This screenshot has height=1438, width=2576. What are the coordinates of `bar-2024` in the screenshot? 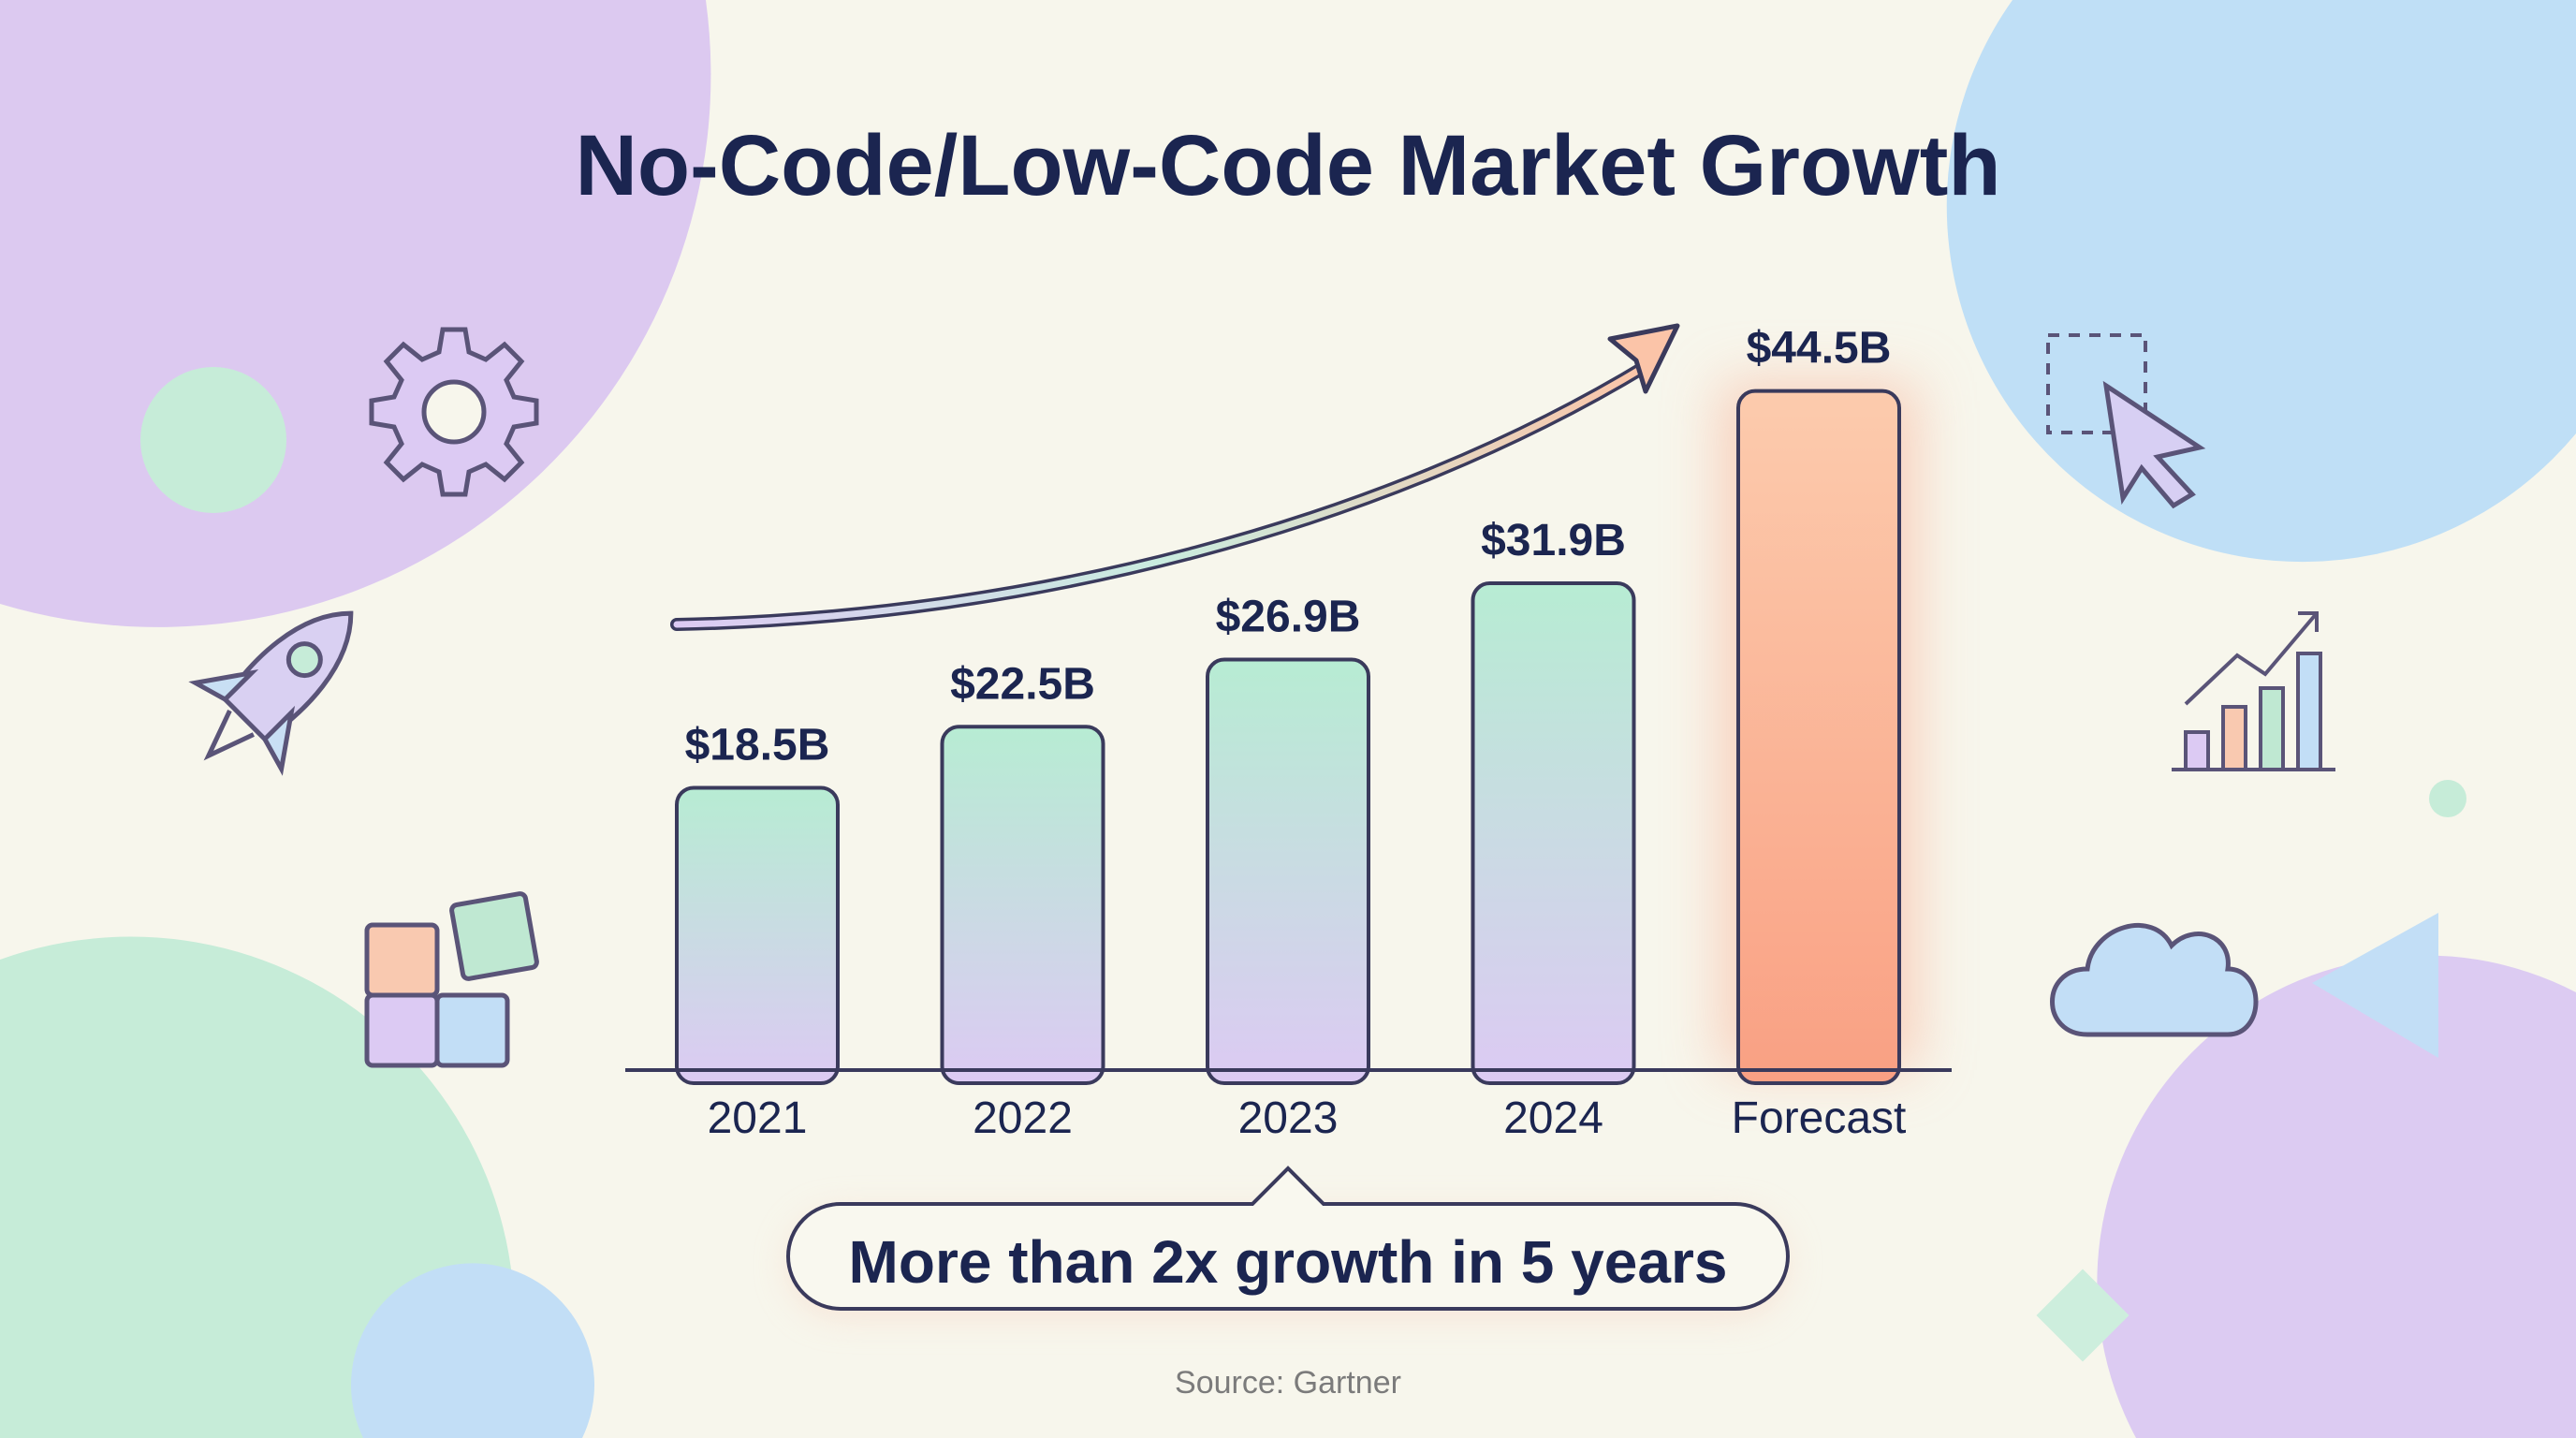 It's located at (1553, 833).